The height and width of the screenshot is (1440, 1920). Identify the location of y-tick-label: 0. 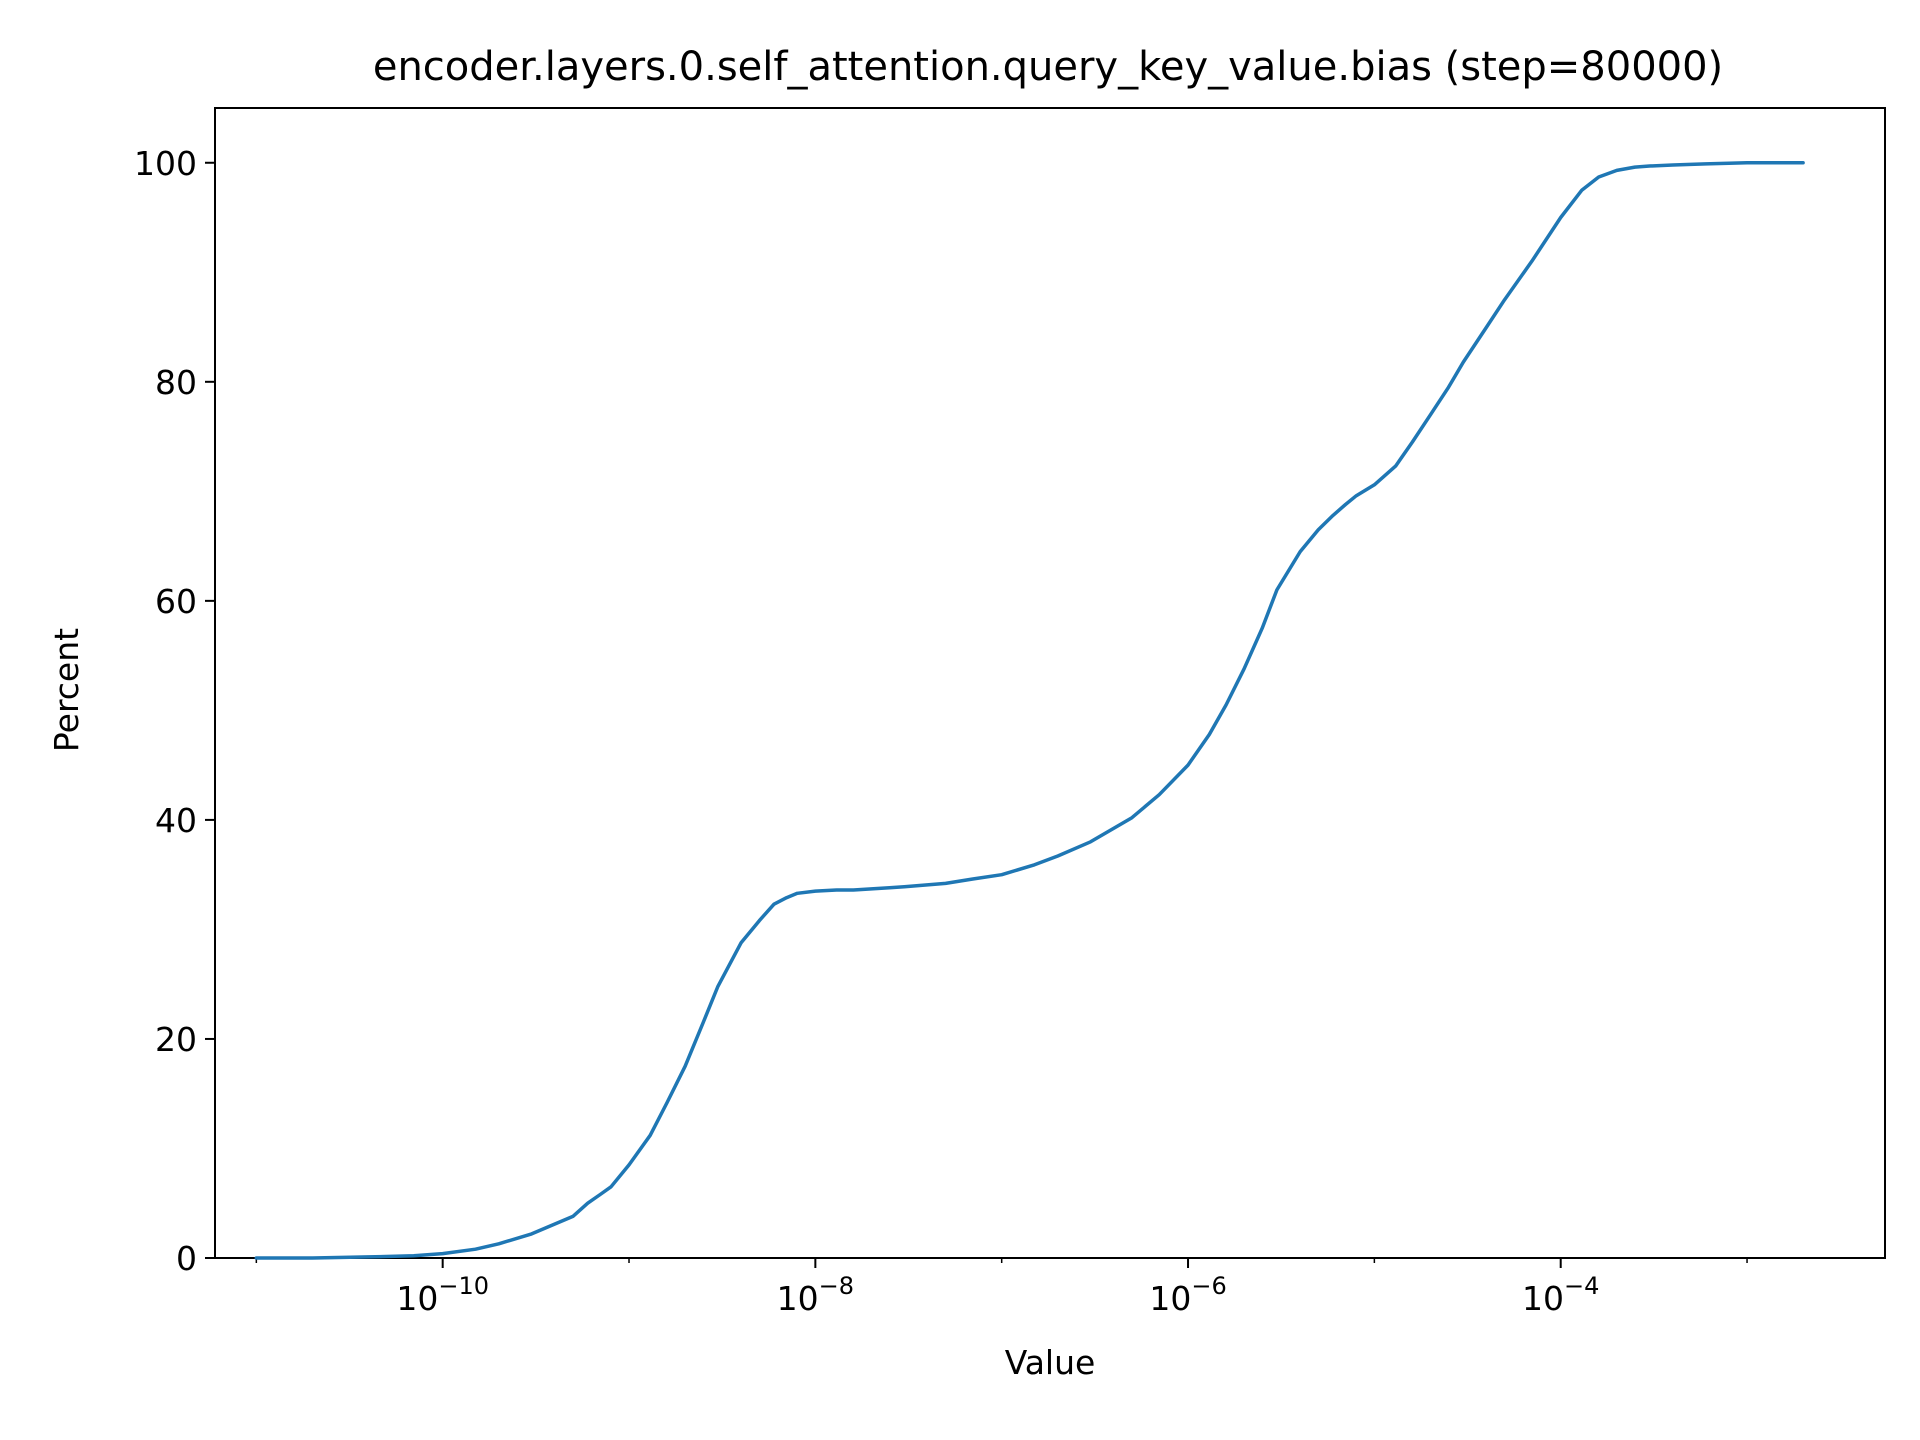
(186, 1258).